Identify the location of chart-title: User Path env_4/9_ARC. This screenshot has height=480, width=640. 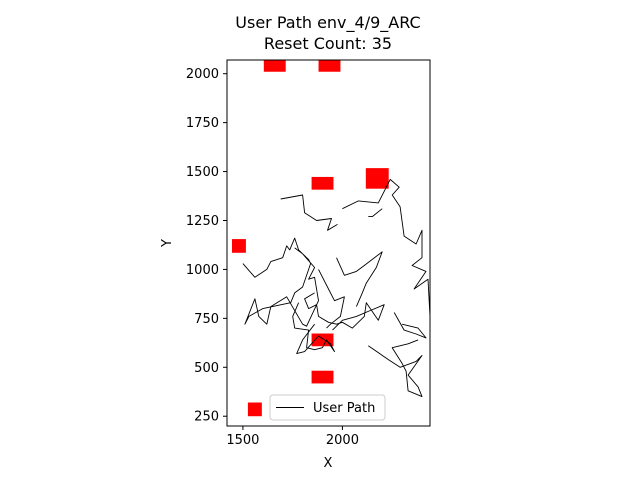
(327, 23).